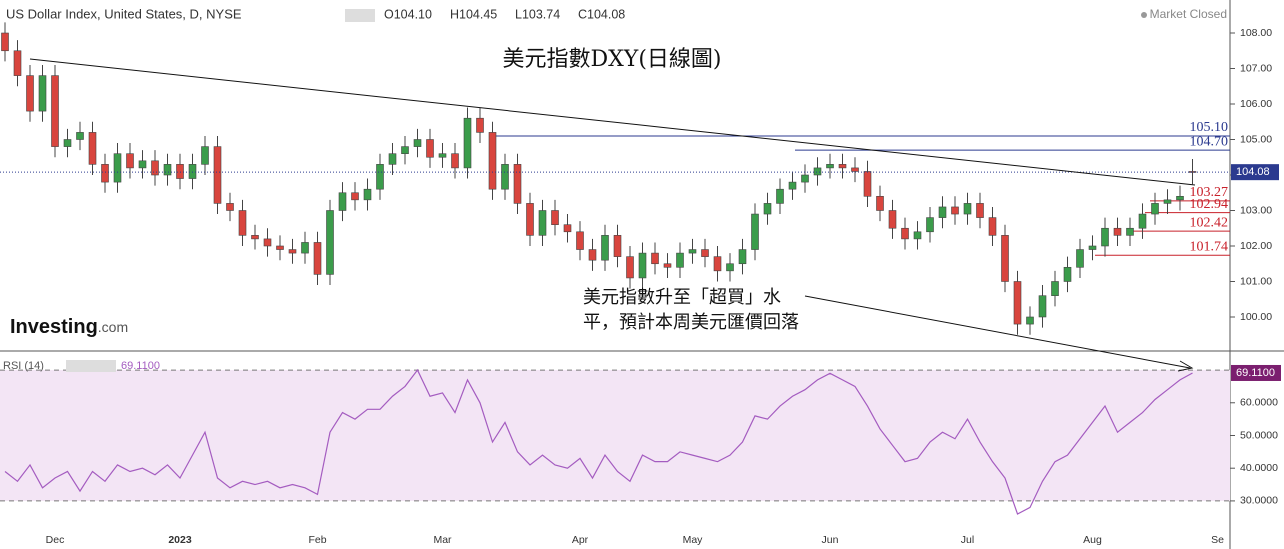 Image resolution: width=1284 pixels, height=549 pixels. What do you see at coordinates (1209, 127) in the screenshot?
I see `level-label: 105.10` at bounding box center [1209, 127].